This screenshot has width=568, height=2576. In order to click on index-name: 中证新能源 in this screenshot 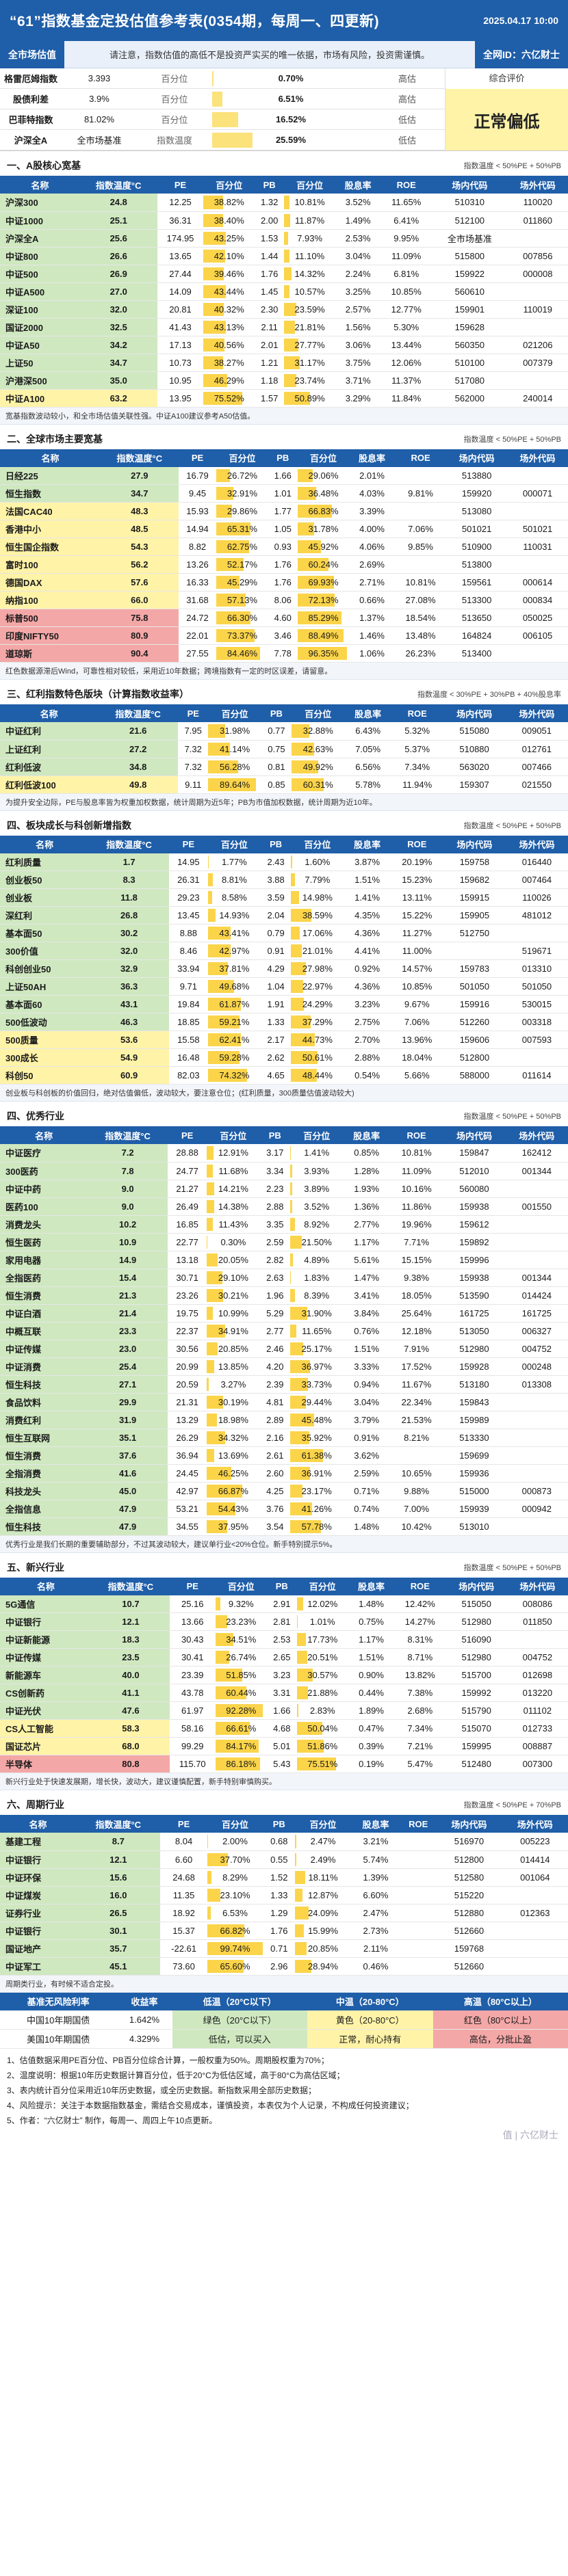, I will do `click(46, 1639)`.